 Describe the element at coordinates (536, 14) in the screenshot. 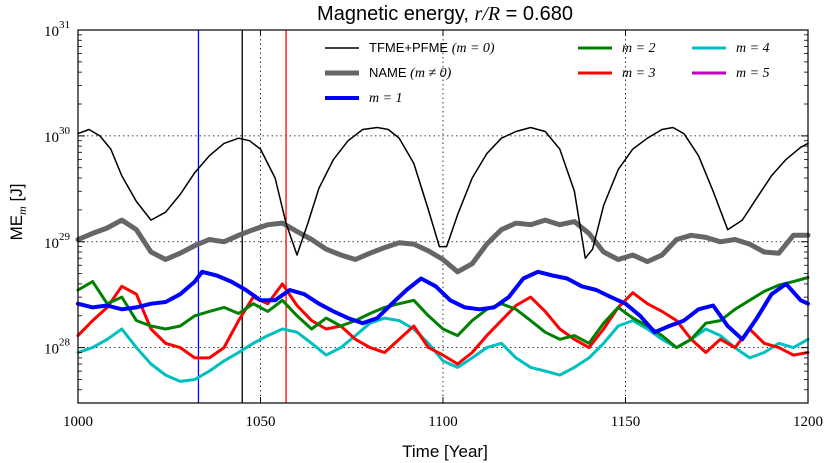

I see `title-suffix: = 0.680` at that location.